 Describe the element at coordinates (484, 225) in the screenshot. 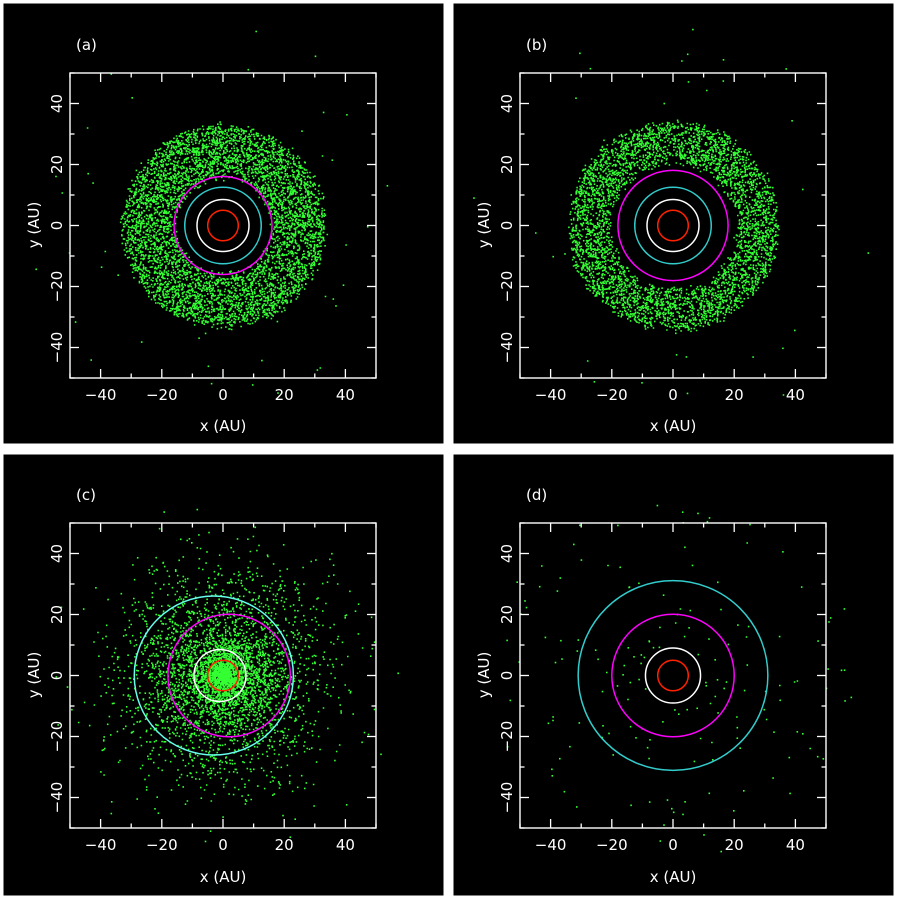

I see `panel-b-ylabel: y (AU)` at that location.